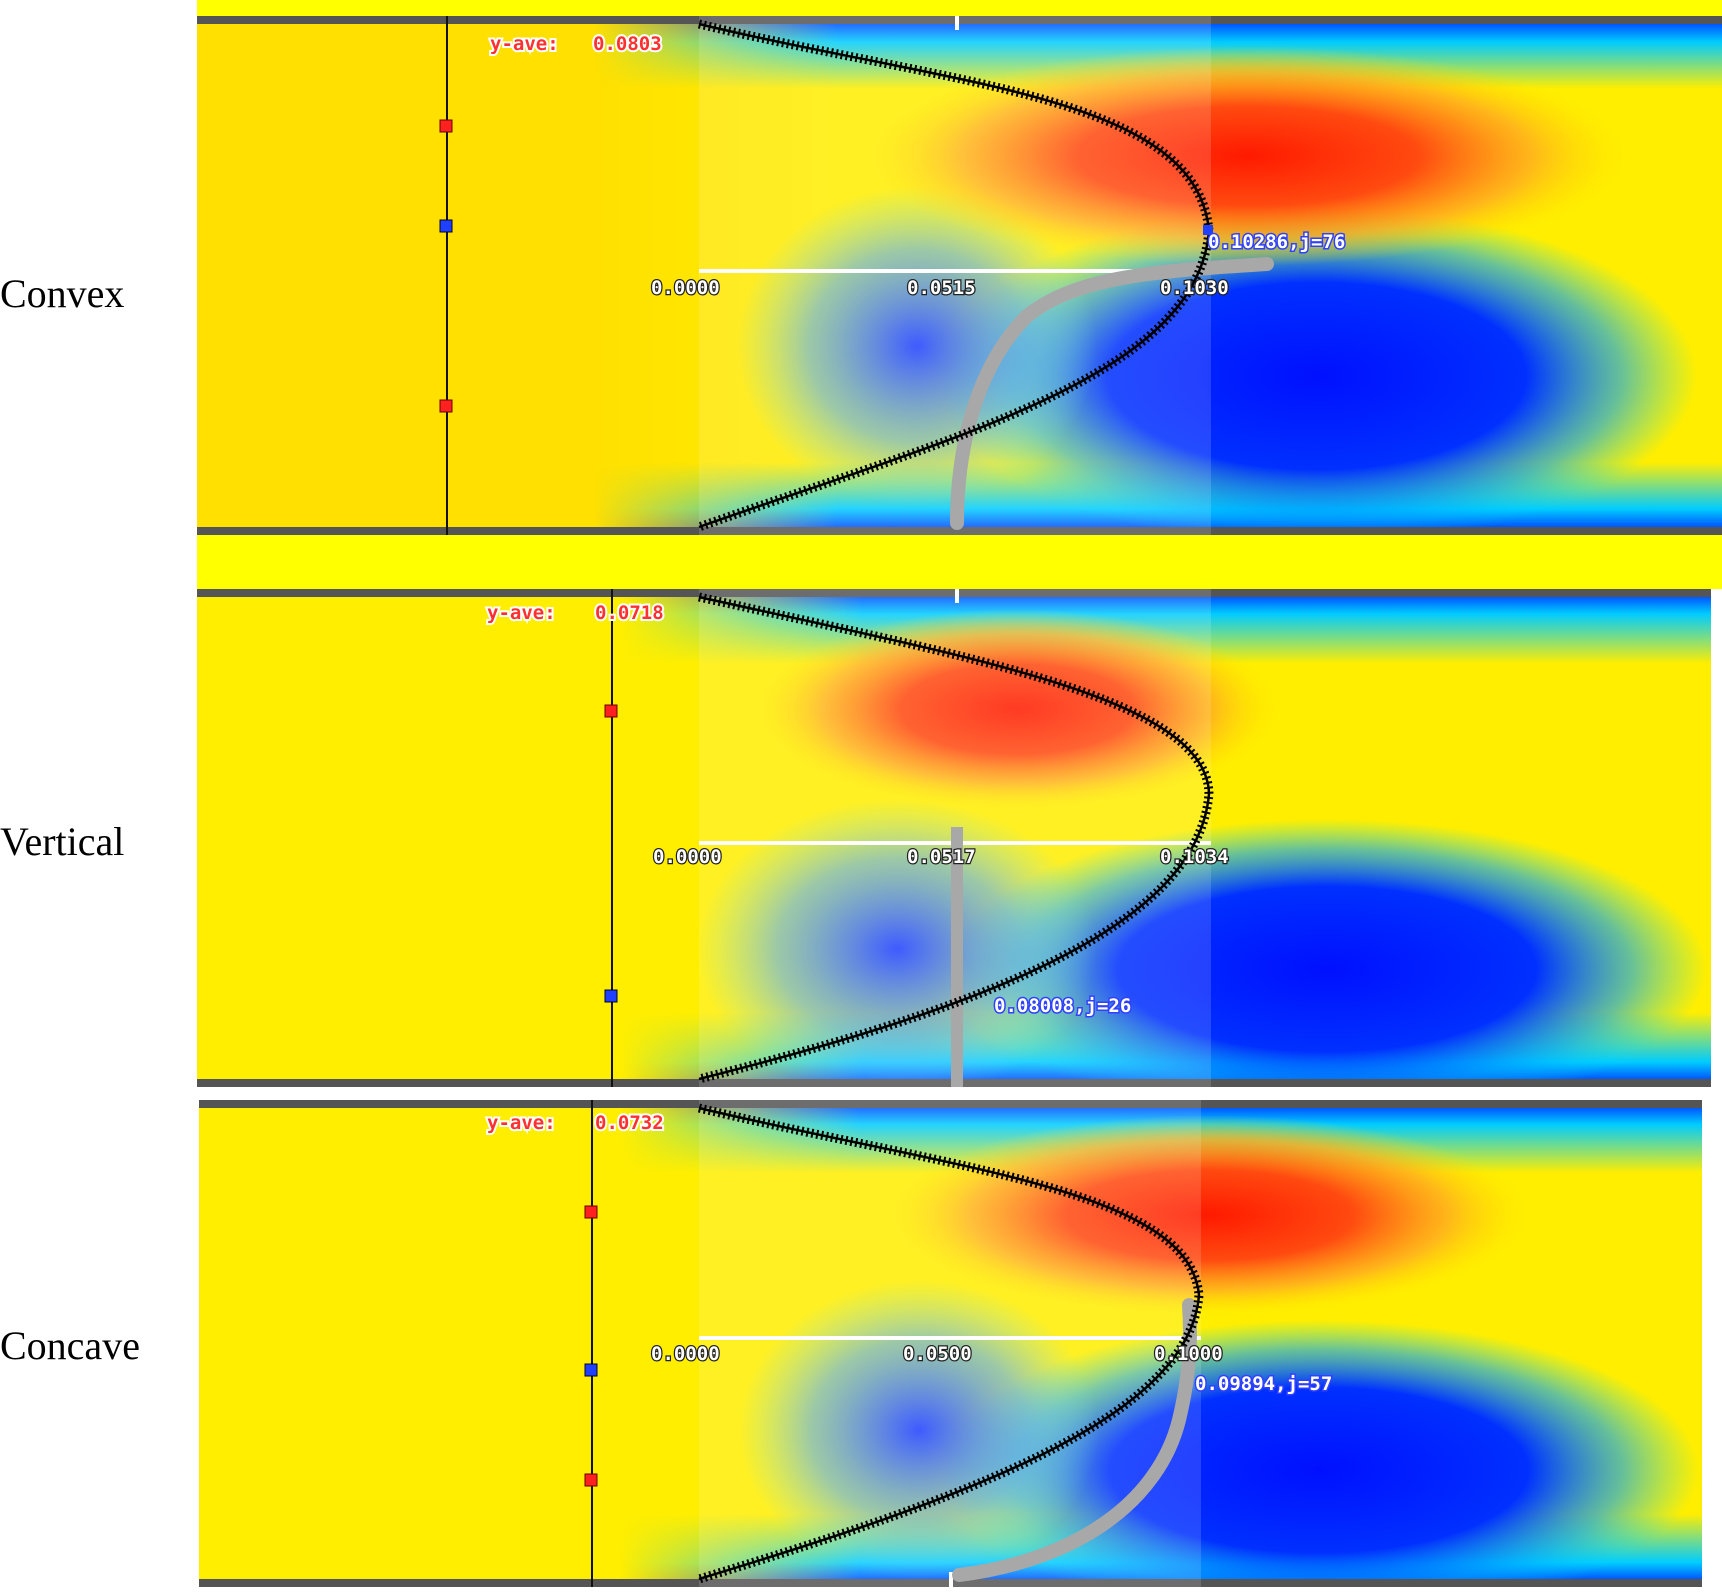 The width and height of the screenshot is (1722, 1592). I want to click on row-label-concave: Concave, so click(70, 1345).